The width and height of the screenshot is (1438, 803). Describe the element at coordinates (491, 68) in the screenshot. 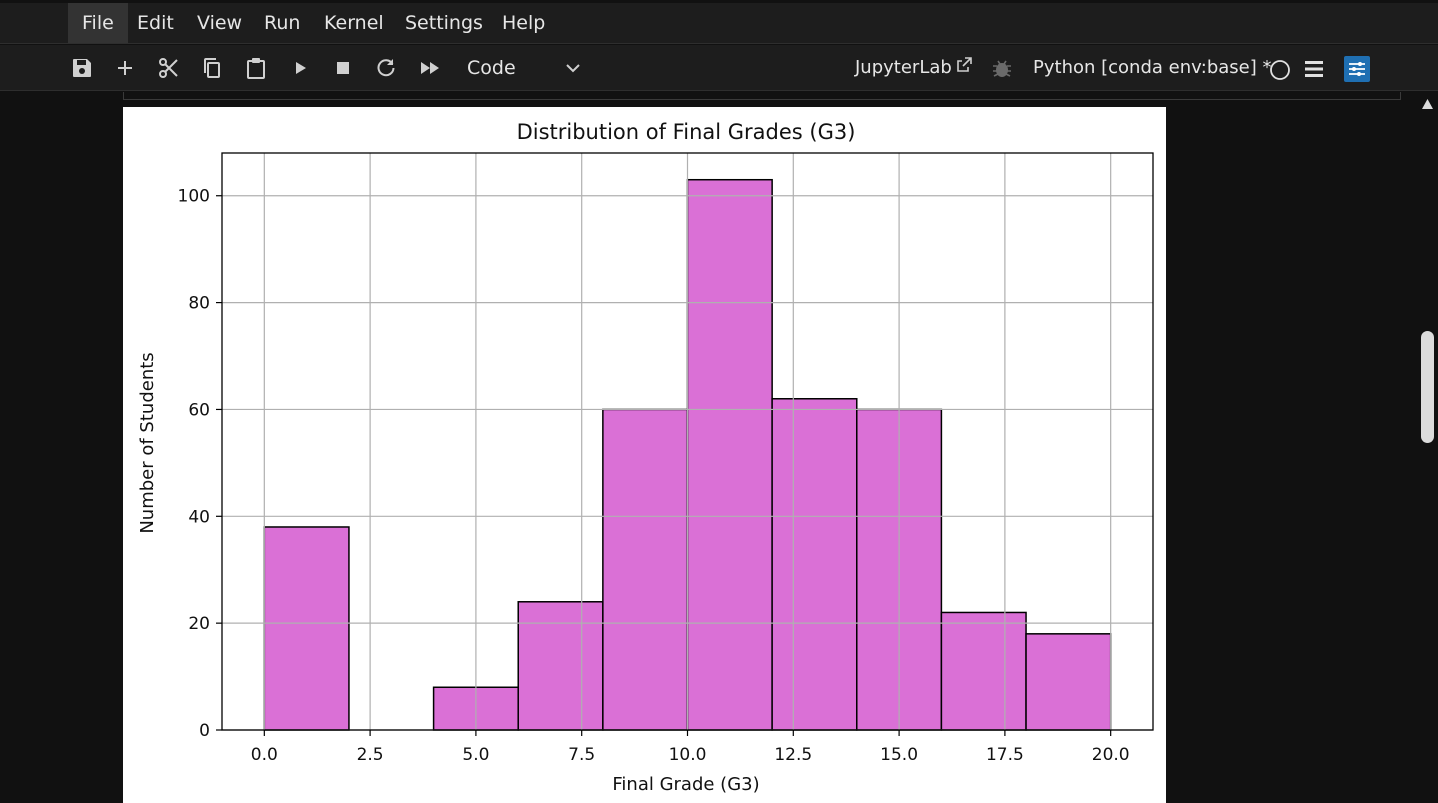

I see `cell-type-value: Code` at that location.